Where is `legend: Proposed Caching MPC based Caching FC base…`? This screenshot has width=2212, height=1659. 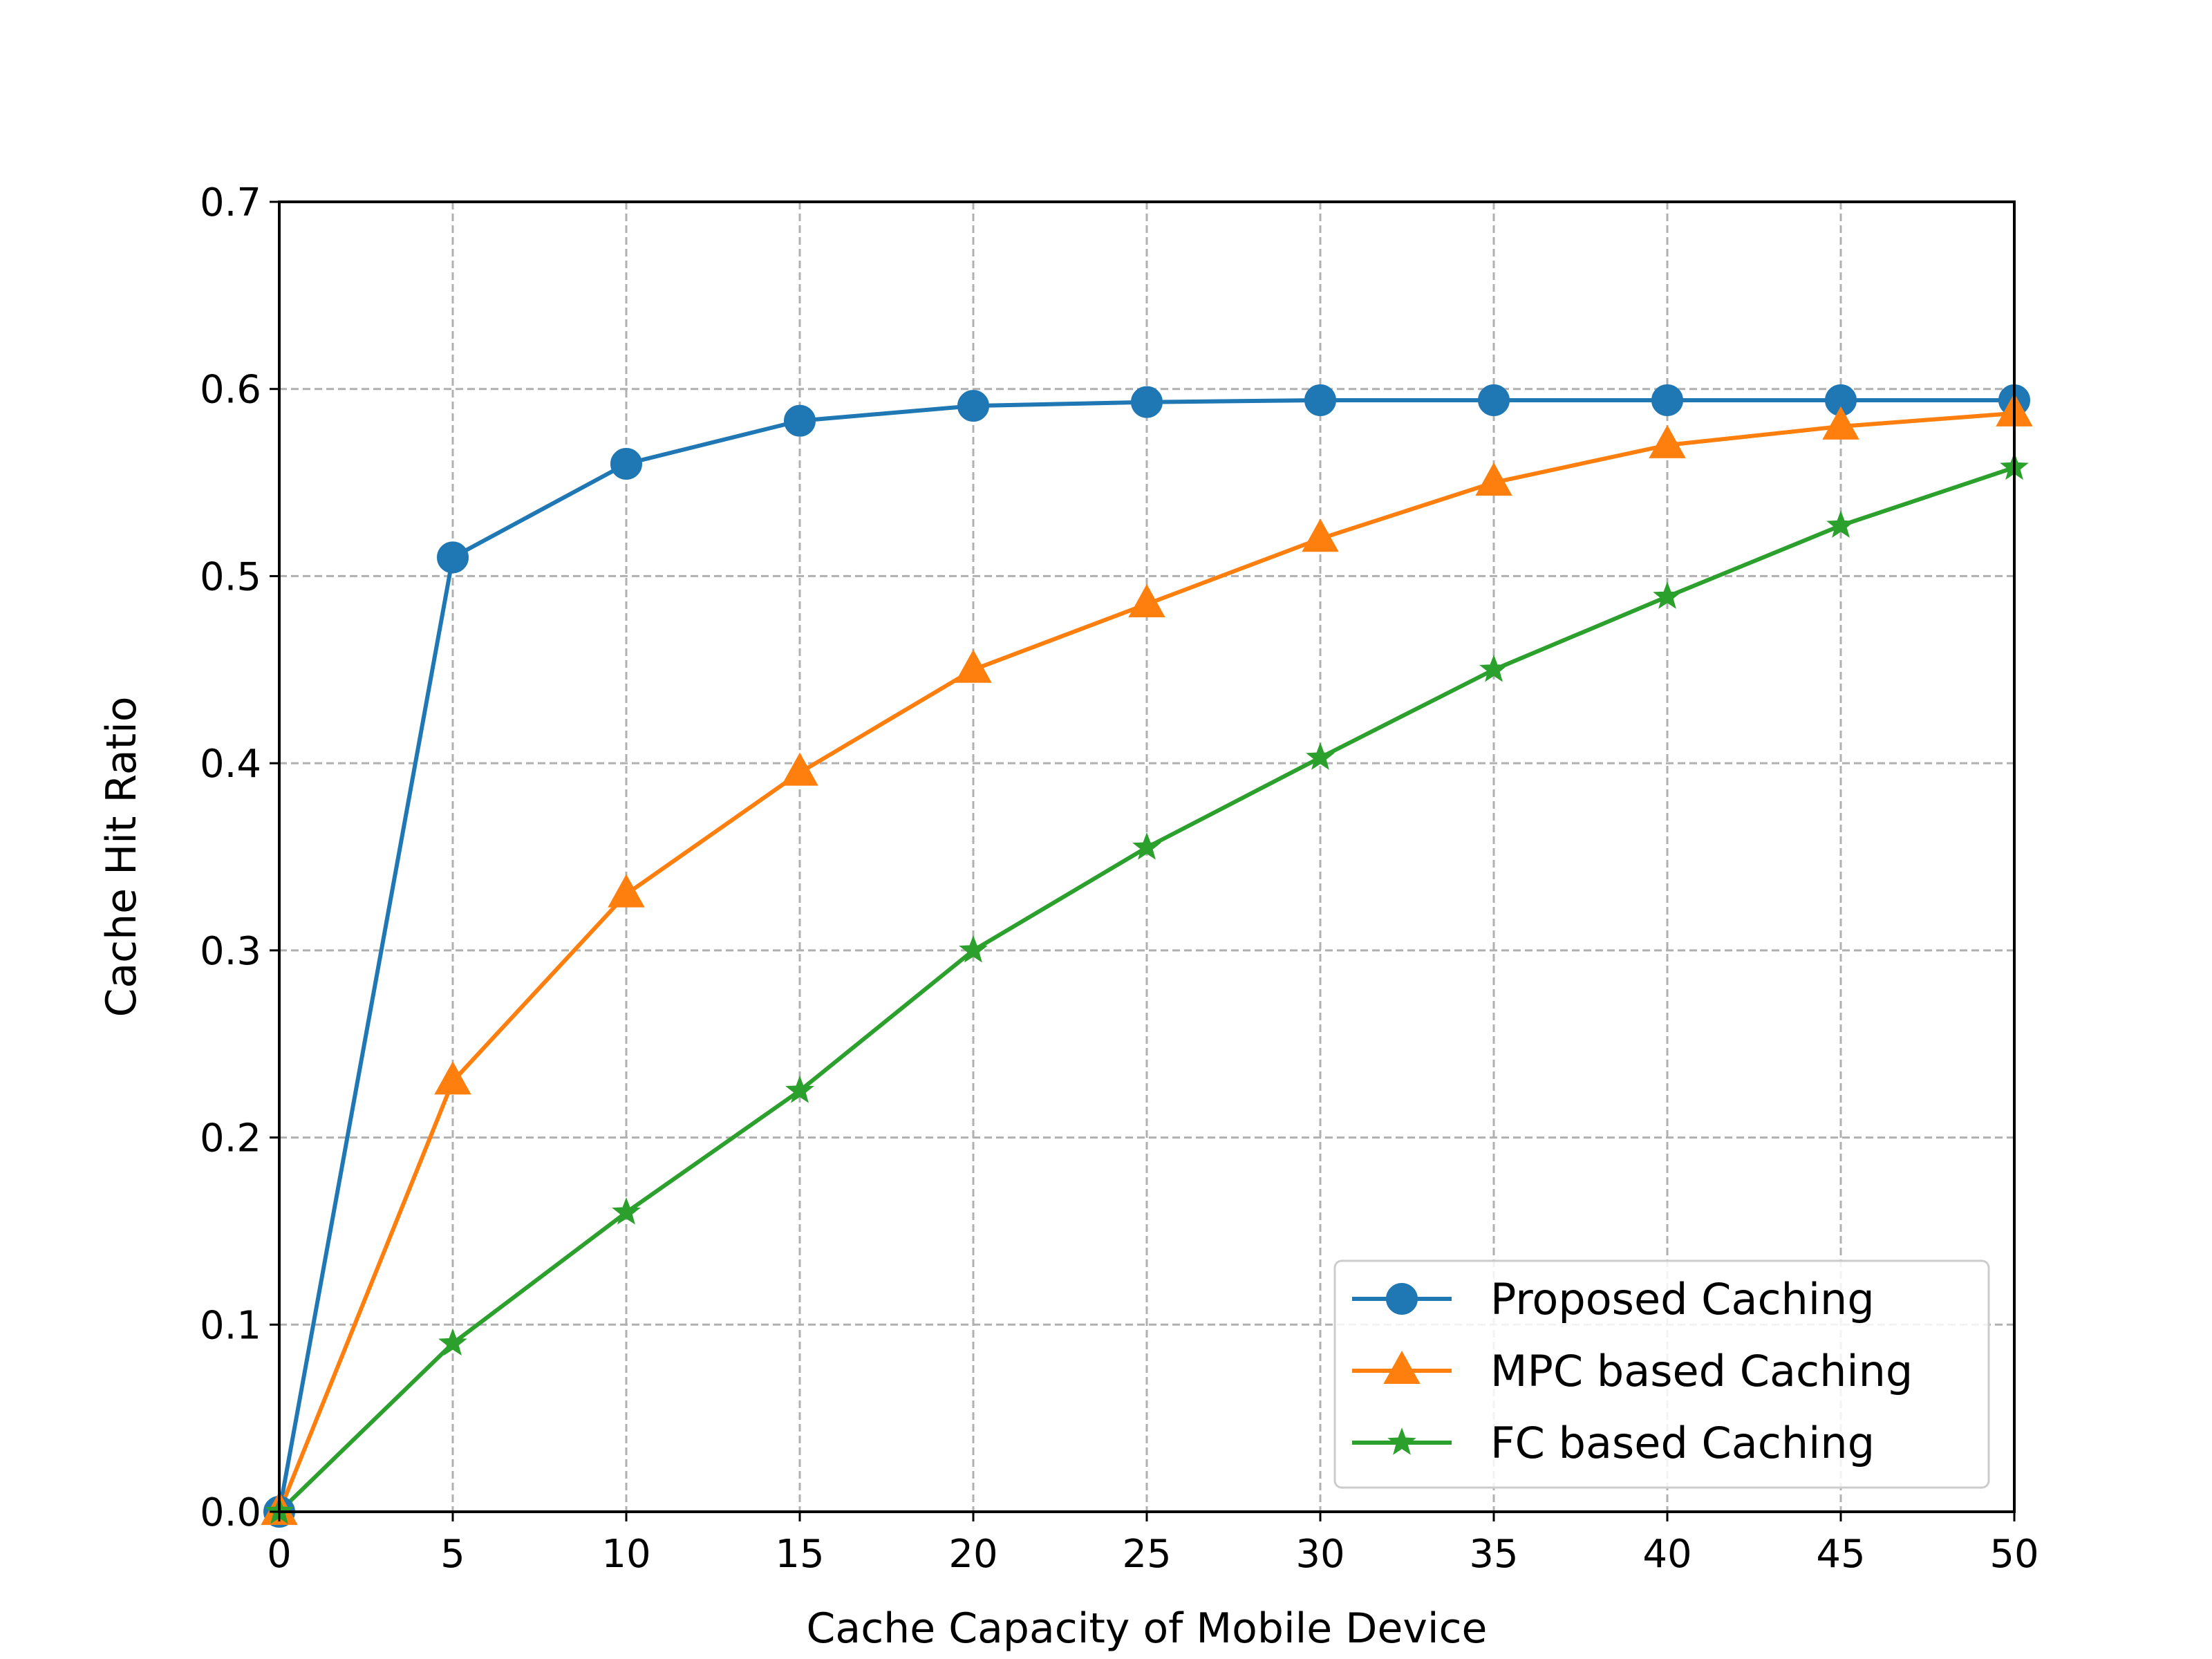
legend: Proposed Caching MPC based Caching FC base… is located at coordinates (1661, 1374).